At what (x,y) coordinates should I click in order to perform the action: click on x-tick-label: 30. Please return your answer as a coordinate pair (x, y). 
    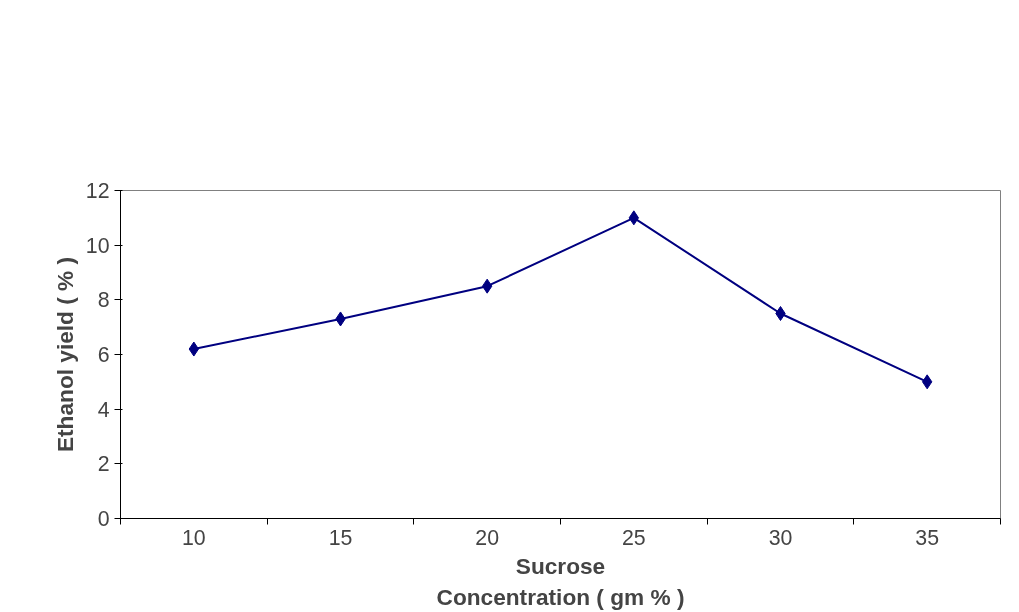
    Looking at the image, I should click on (780, 537).